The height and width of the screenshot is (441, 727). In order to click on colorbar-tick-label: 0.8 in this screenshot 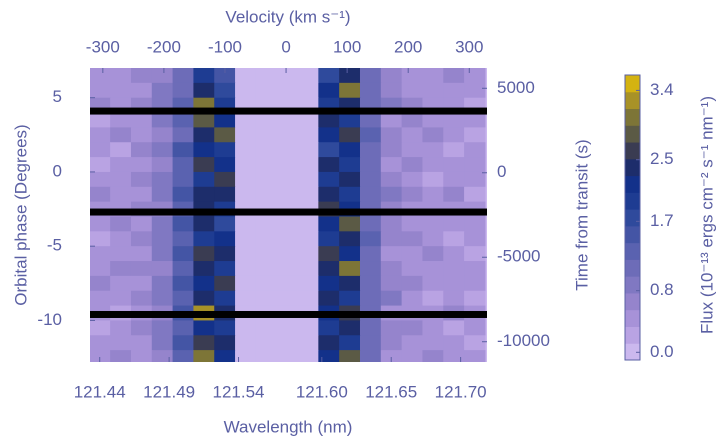, I will do `click(662, 289)`.